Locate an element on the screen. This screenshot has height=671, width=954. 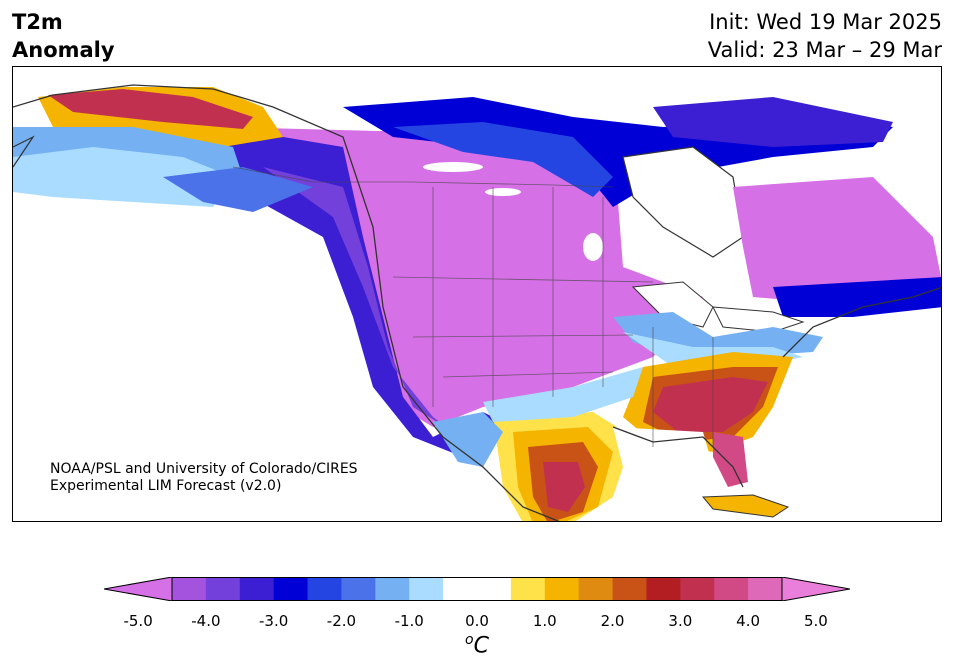
colorbar-tick-label: 5.0 is located at coordinates (815, 621).